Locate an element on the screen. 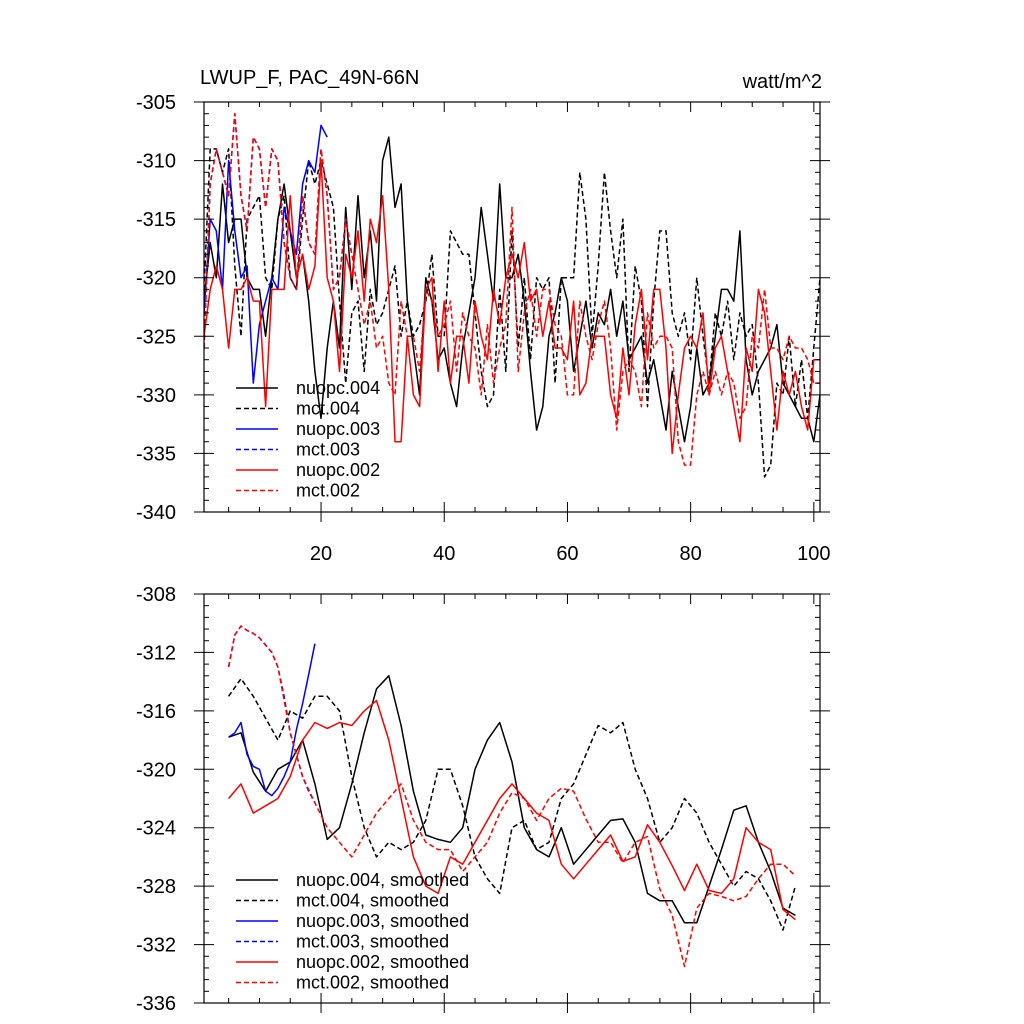 The height and width of the screenshot is (1024, 1024). y-tick-label: -325 is located at coordinates (156, 337).